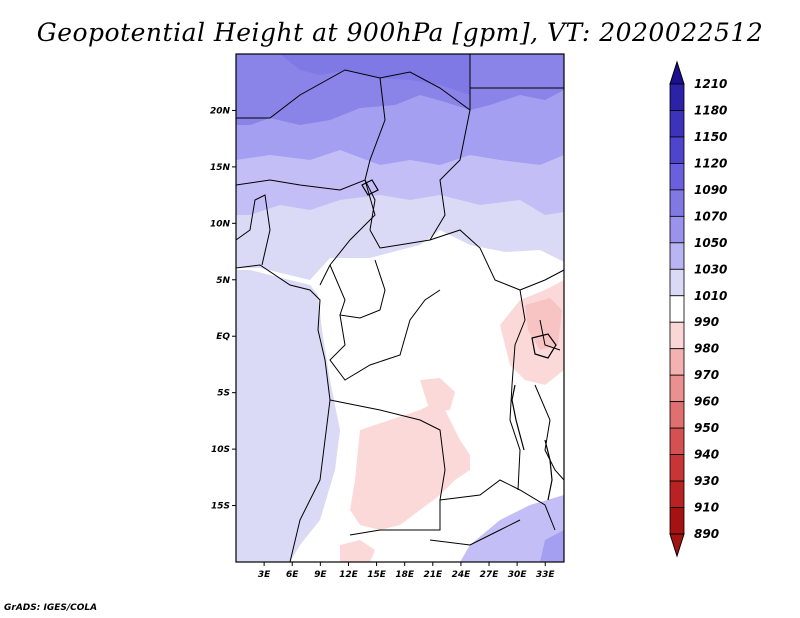 The width and height of the screenshot is (800, 618). I want to click on lake-victoria, so click(544, 346).